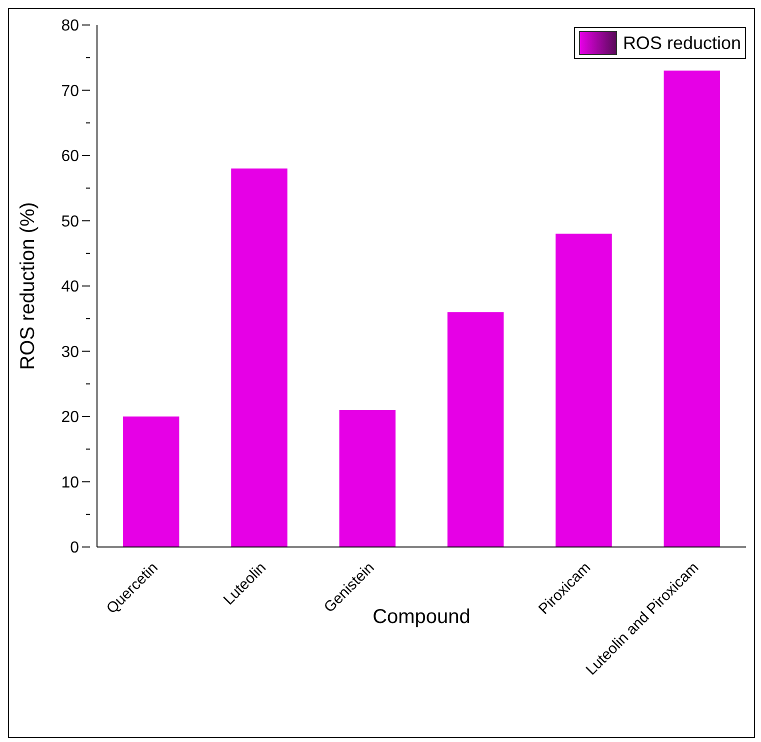 The image size is (761, 742). What do you see at coordinates (70, 417) in the screenshot?
I see `y-tick-label: 20` at bounding box center [70, 417].